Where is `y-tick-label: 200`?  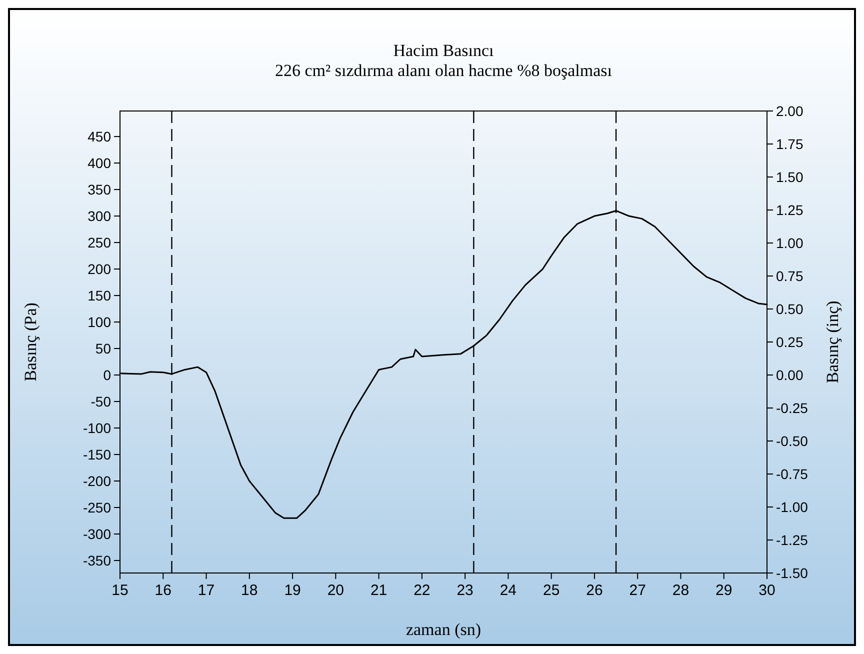 y-tick-label: 200 is located at coordinates (100, 269).